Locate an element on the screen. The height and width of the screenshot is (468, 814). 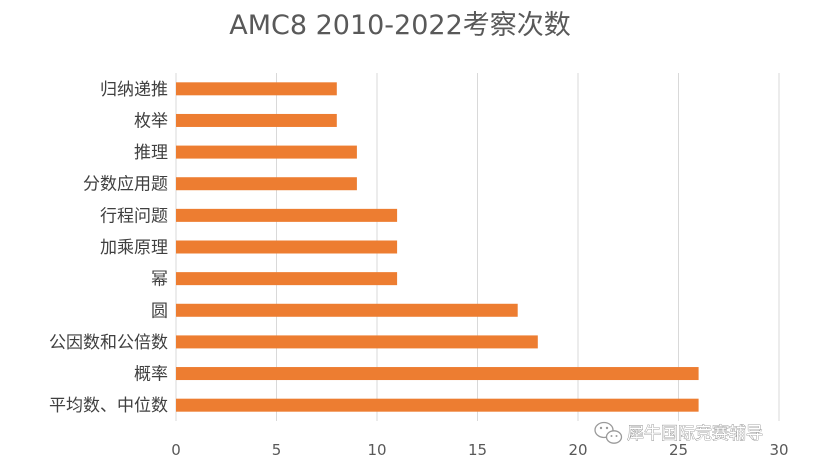
category-label: 幂 is located at coordinates (159, 280).